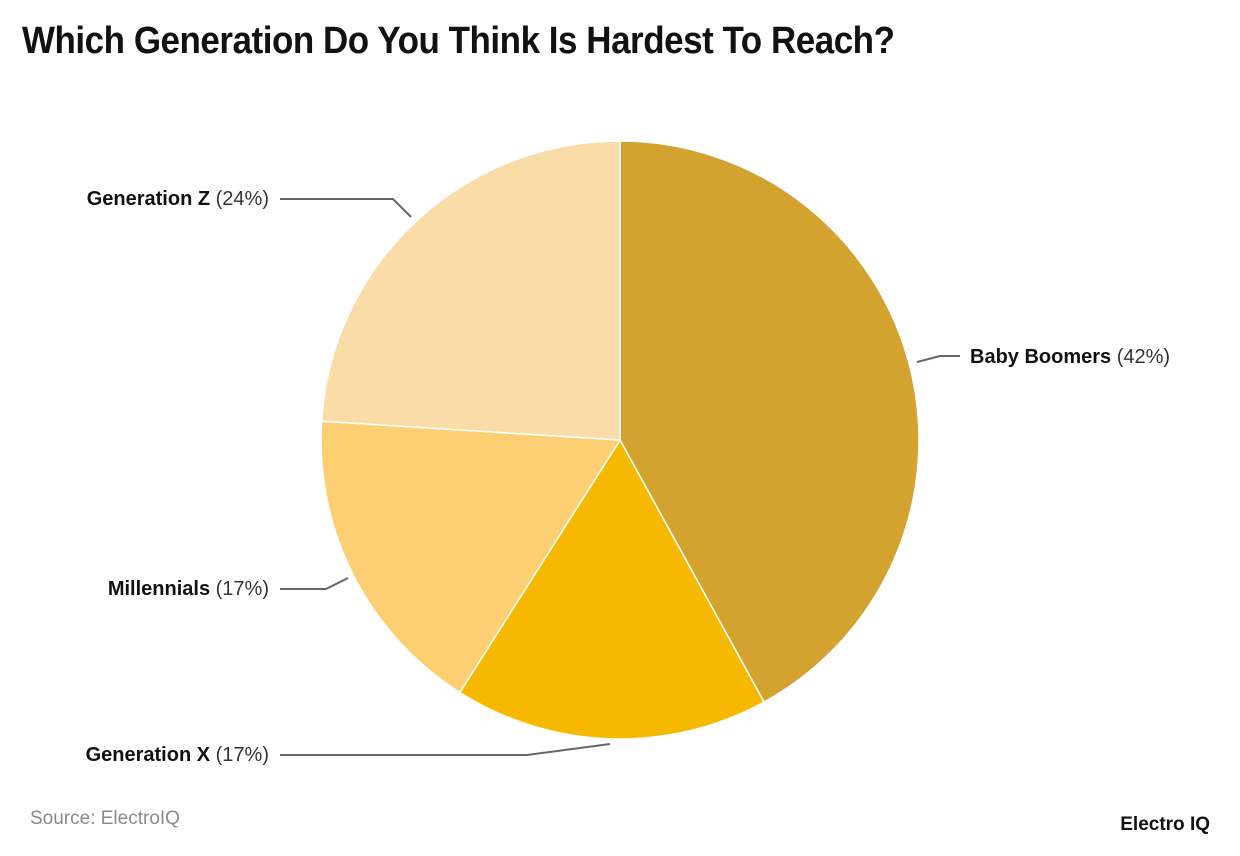  I want to click on pie-slice-generation-z, so click(470, 290).